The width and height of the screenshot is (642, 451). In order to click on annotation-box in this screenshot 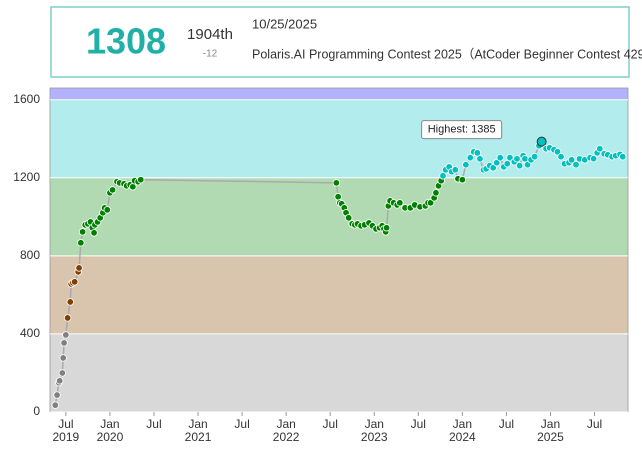, I will do `click(462, 130)`.